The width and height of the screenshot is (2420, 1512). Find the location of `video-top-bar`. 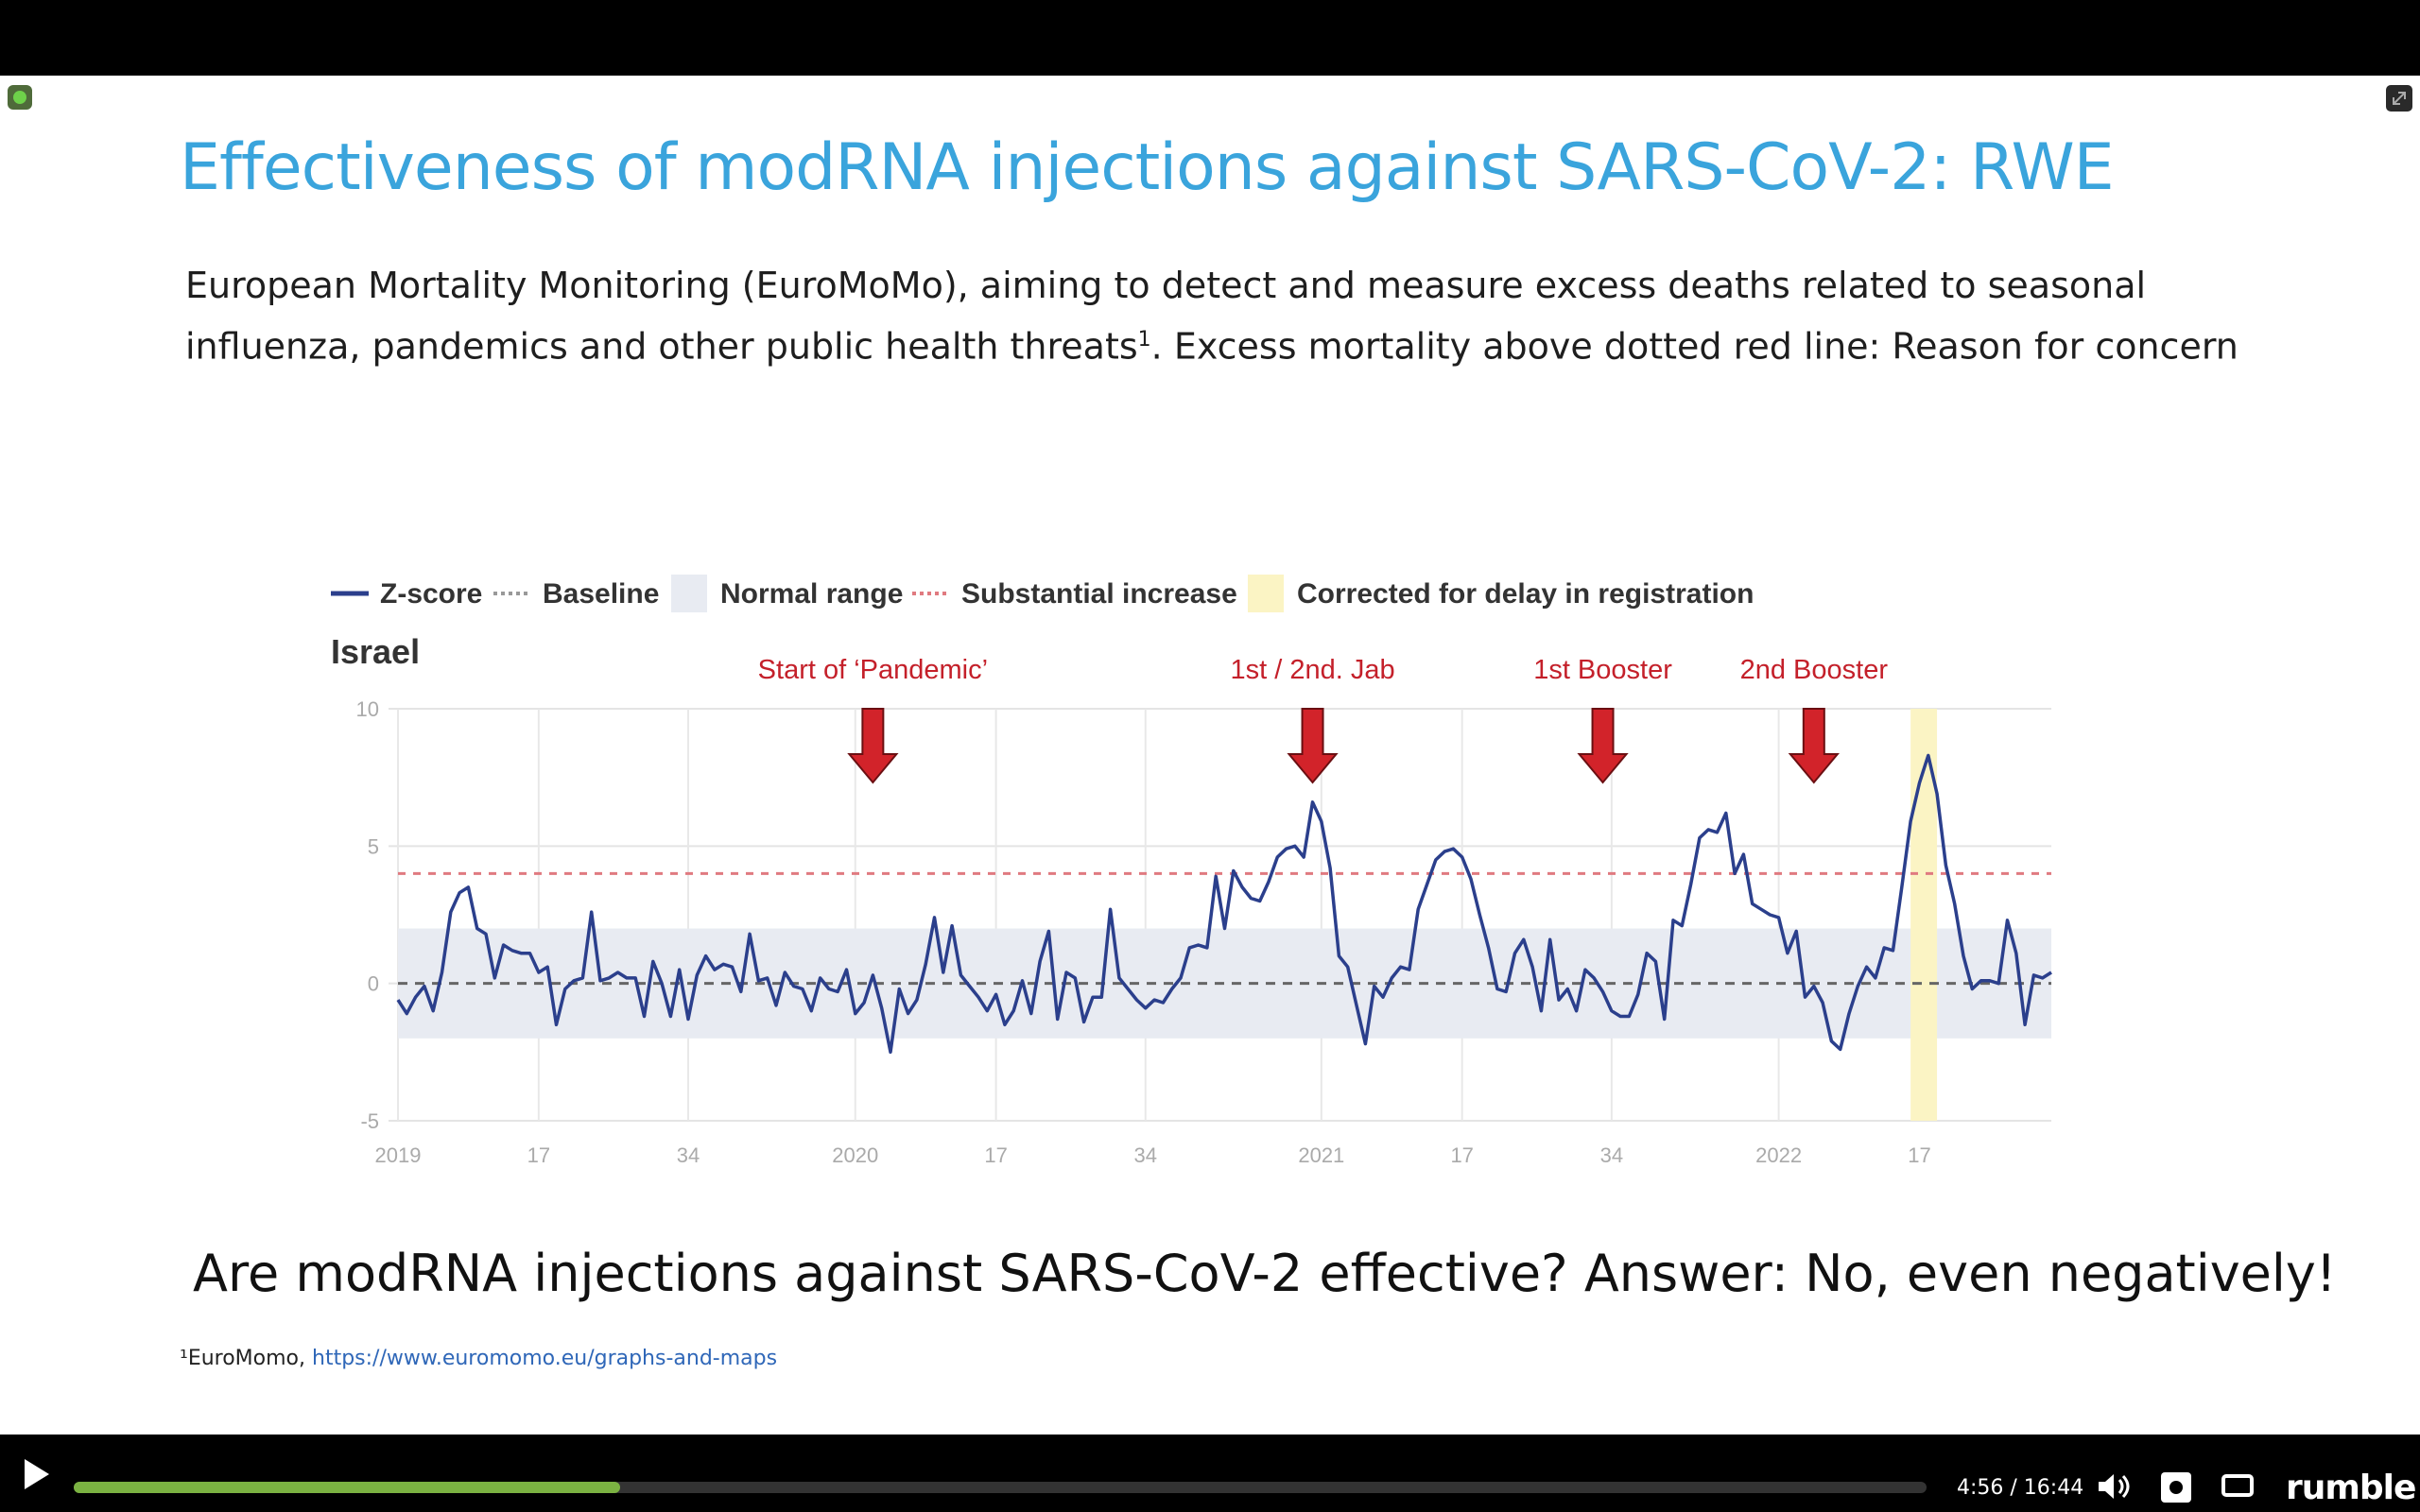

video-top-bar is located at coordinates (1210, 38).